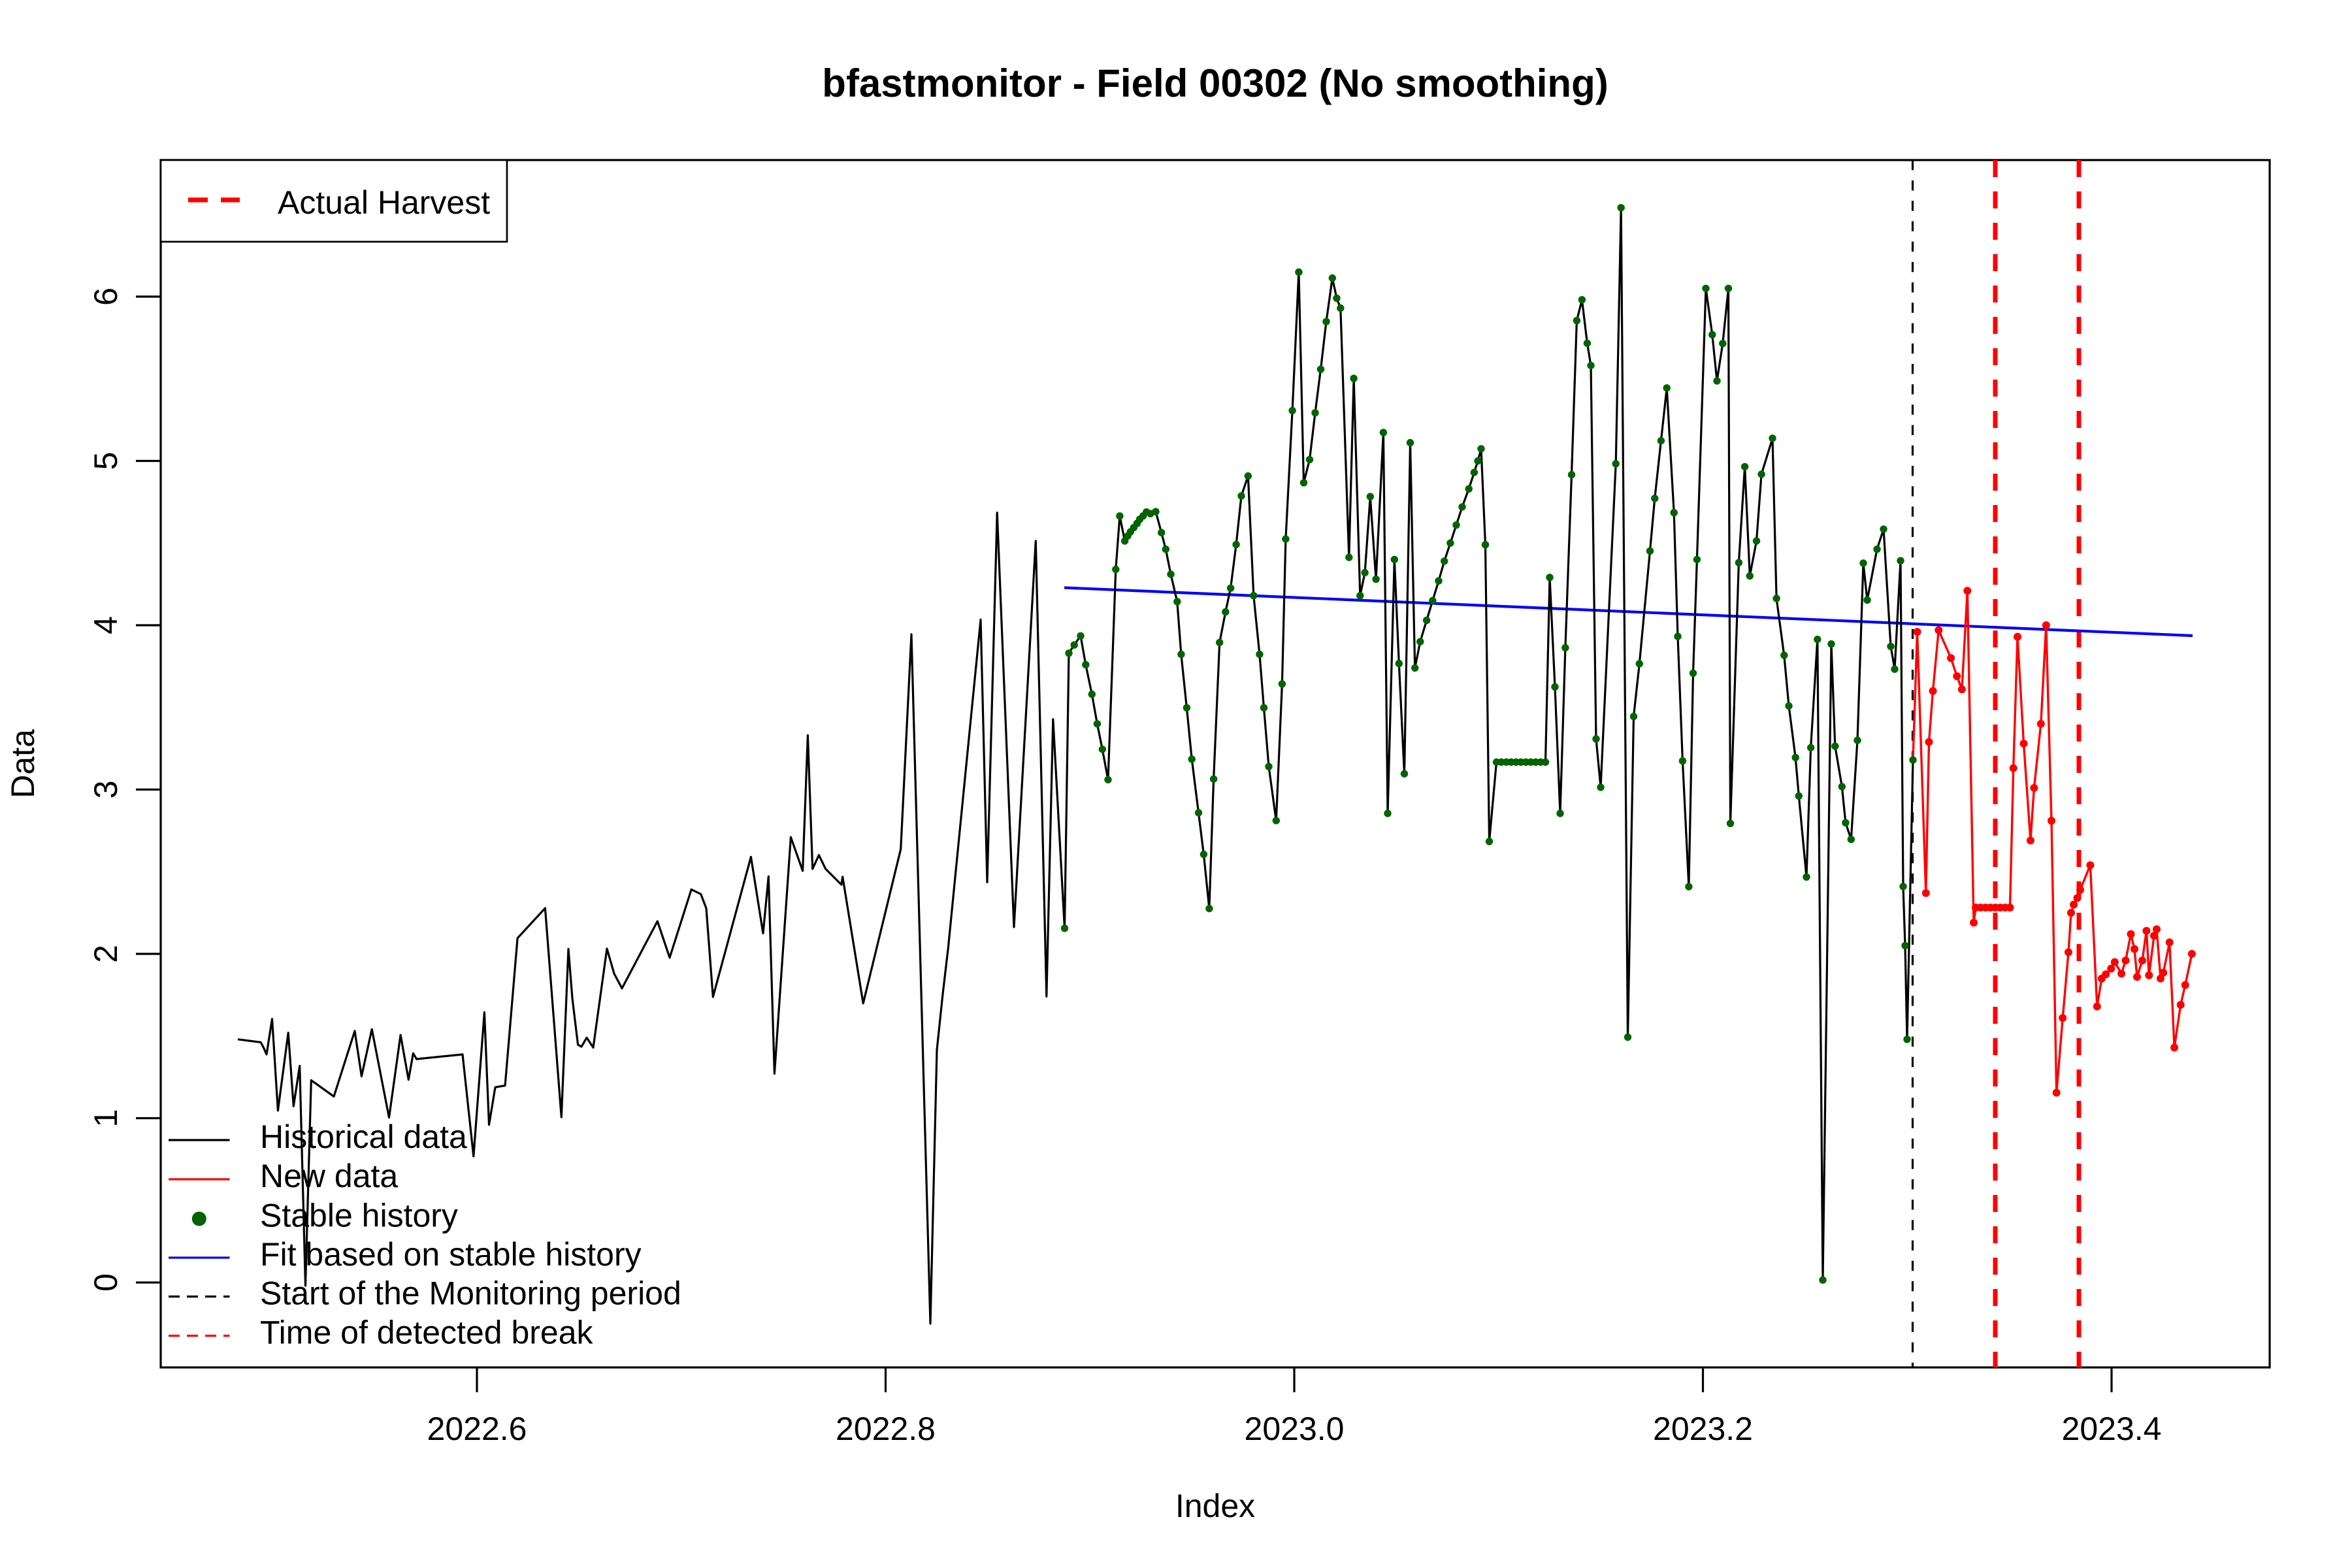 The image size is (2352, 1568). What do you see at coordinates (106, 1282) in the screenshot?
I see `svg-text: 0` at bounding box center [106, 1282].